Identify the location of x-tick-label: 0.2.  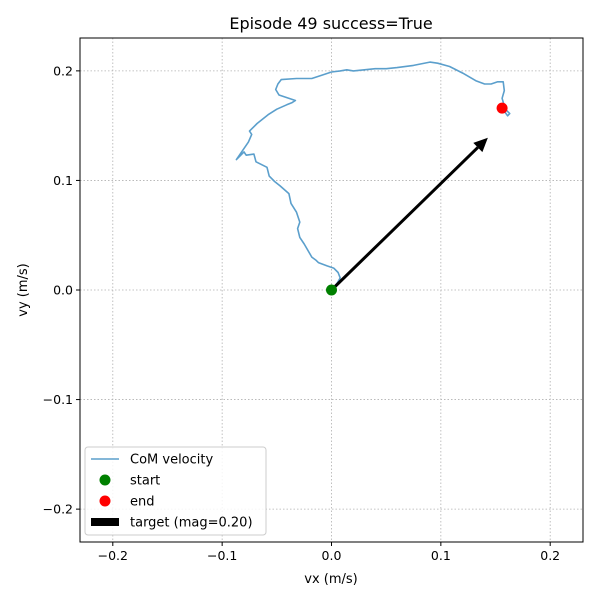
(550, 555).